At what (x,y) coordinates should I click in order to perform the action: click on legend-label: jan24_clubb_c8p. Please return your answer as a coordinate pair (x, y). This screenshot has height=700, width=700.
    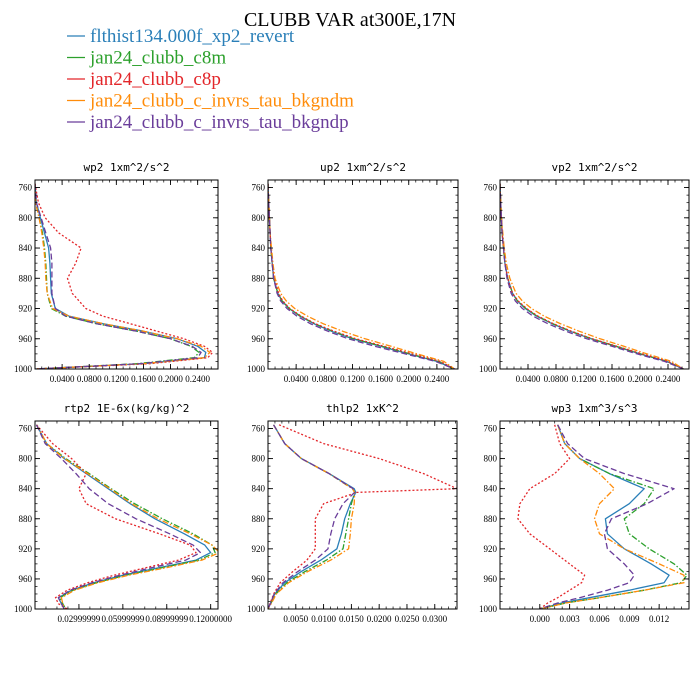
    Looking at the image, I should click on (155, 79).